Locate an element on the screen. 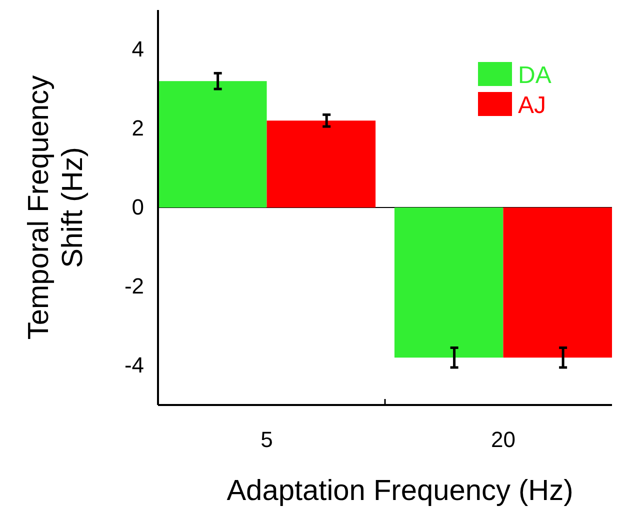  x-tick-label: 20 is located at coordinates (503, 439).